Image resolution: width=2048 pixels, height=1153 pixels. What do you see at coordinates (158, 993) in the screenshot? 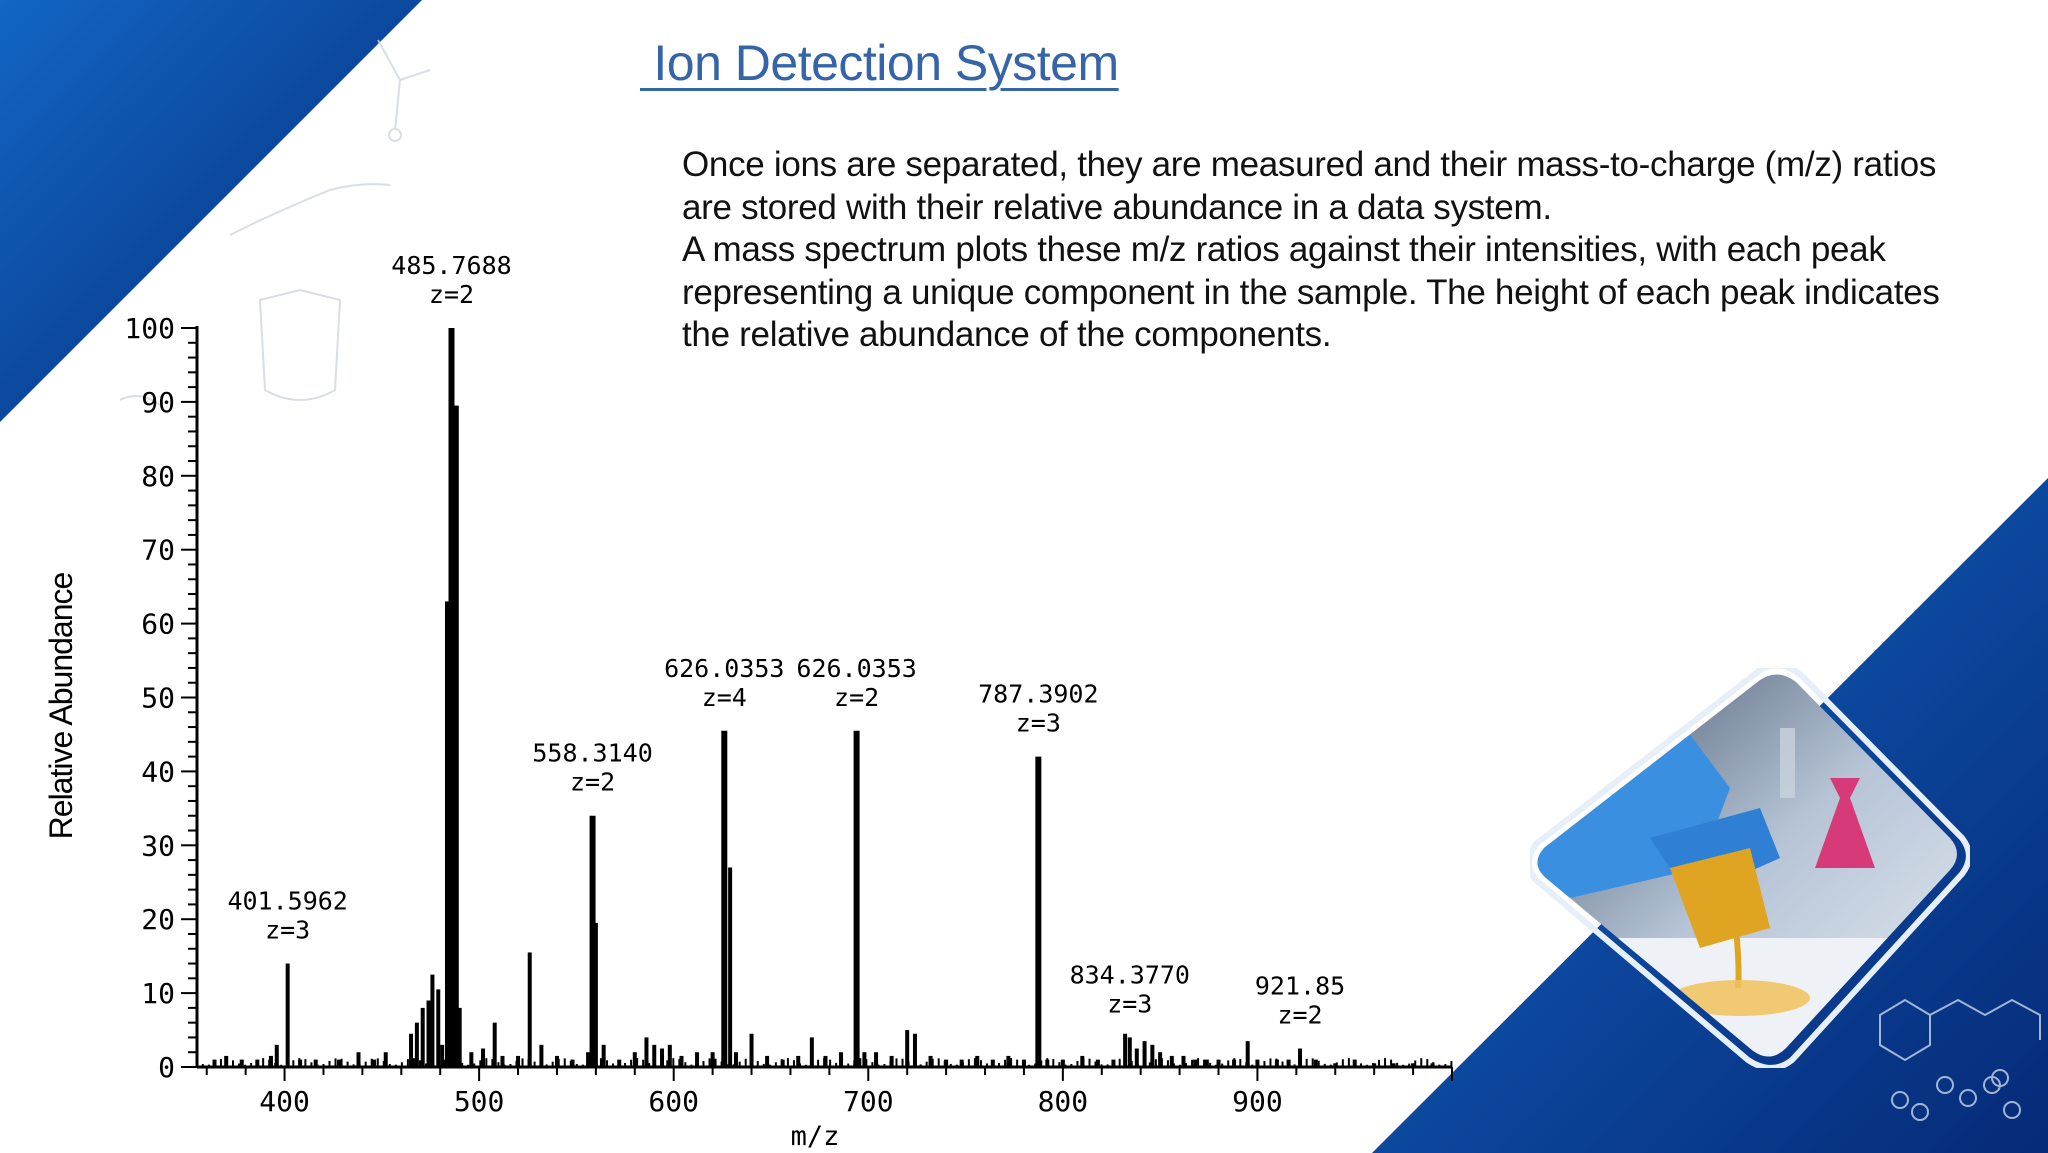
I see `y-tick-label: 10` at bounding box center [158, 993].